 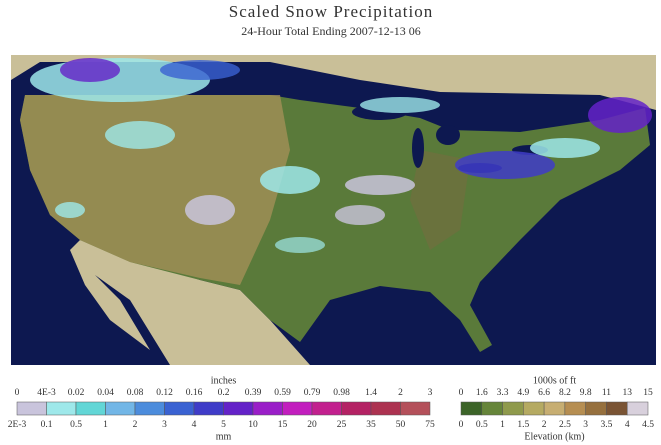 What do you see at coordinates (440, 200) in the screenshot?
I see `appalachians` at bounding box center [440, 200].